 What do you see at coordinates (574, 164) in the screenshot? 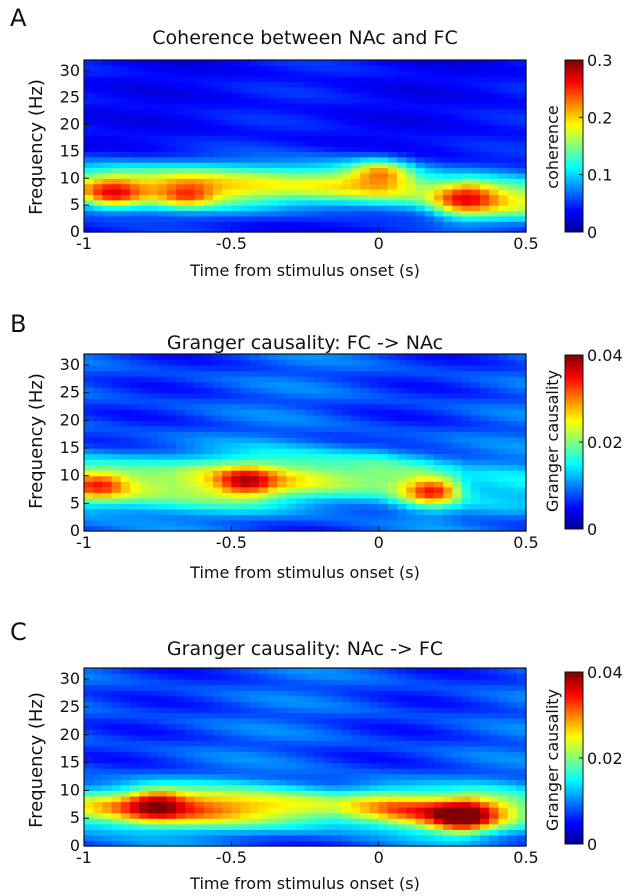
I see `colorbar-segment` at bounding box center [574, 164].